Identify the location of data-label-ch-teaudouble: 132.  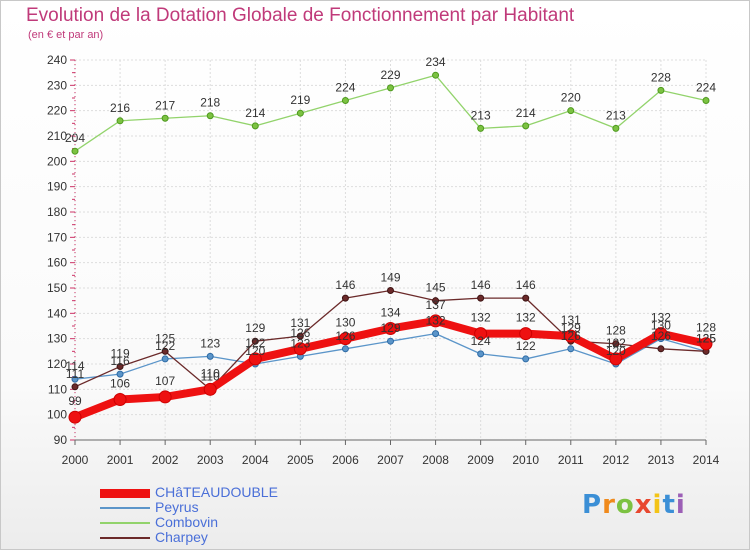
(661, 318).